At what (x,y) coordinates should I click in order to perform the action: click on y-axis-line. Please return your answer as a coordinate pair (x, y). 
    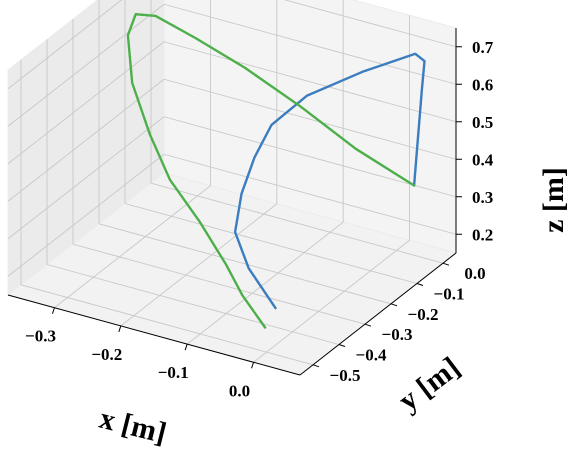
    Looking at the image, I should click on (378, 314).